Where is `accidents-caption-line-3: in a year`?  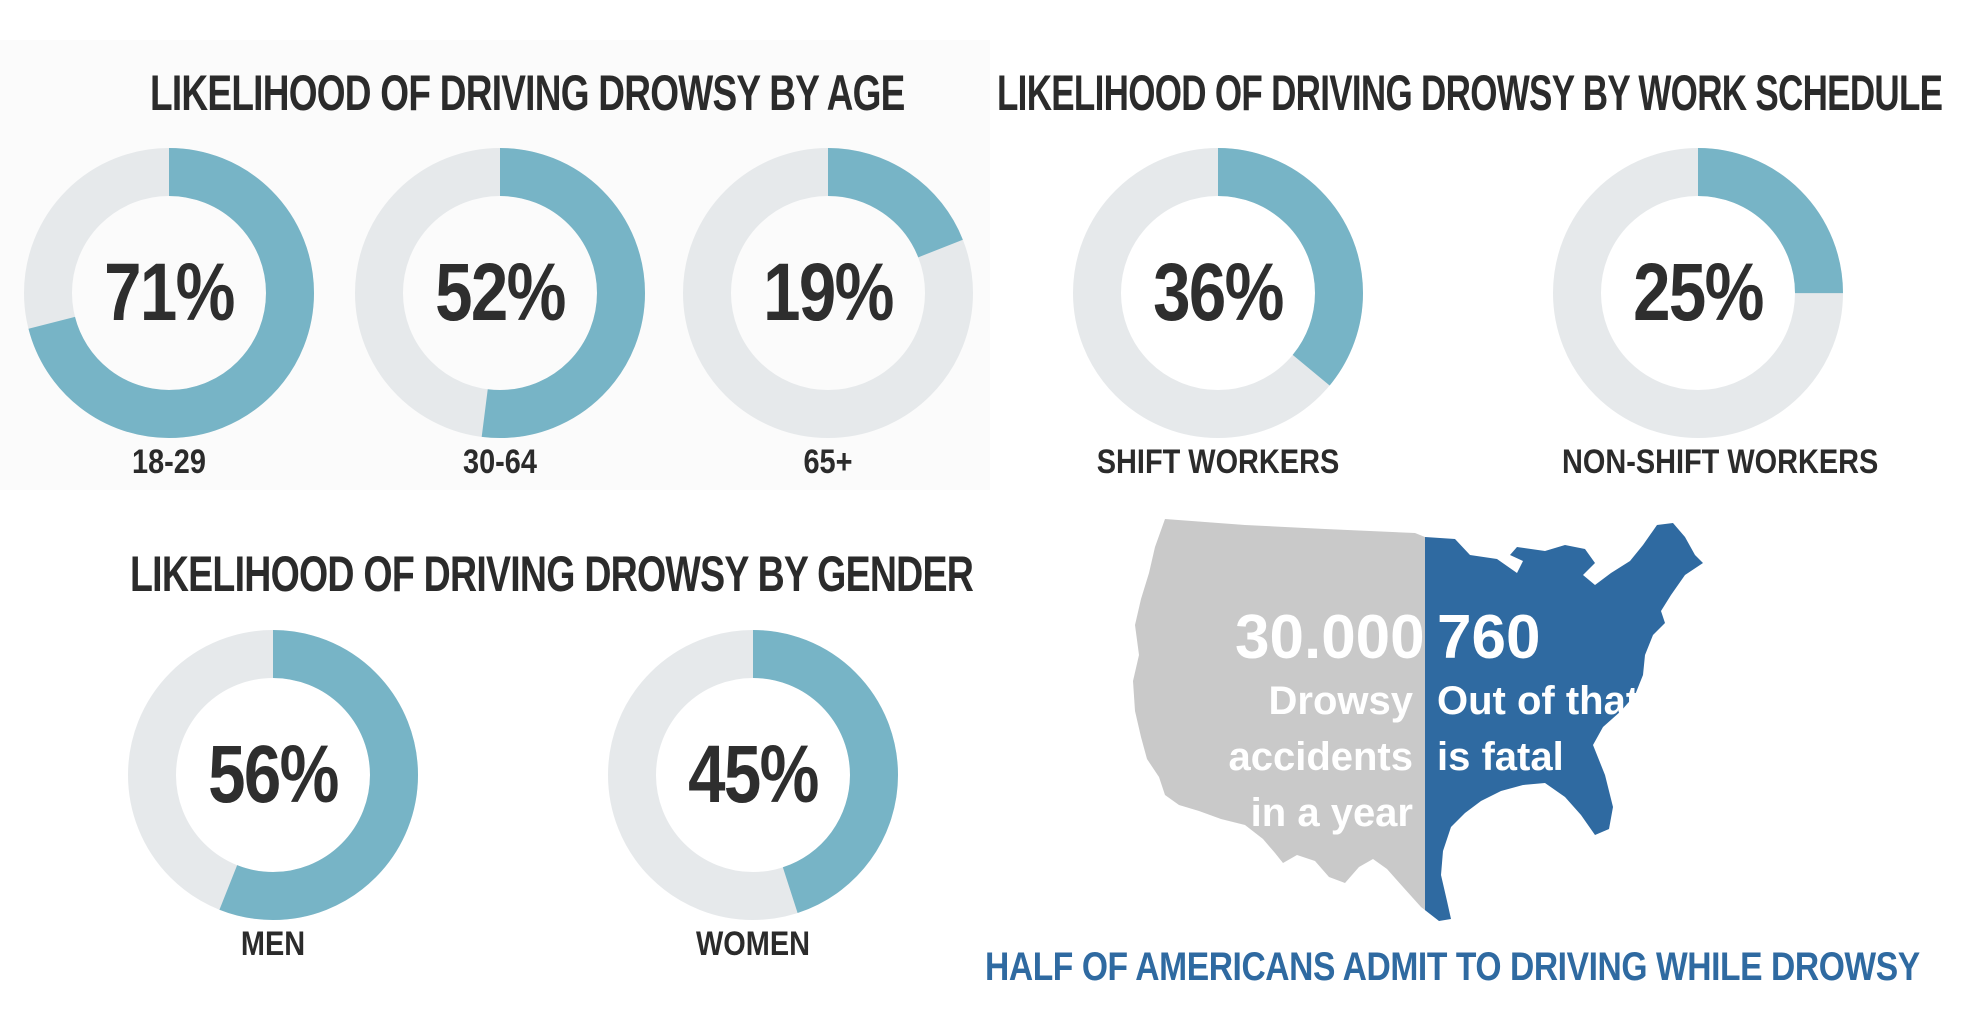
accidents-caption-line-3: in a year is located at coordinates (1331, 813).